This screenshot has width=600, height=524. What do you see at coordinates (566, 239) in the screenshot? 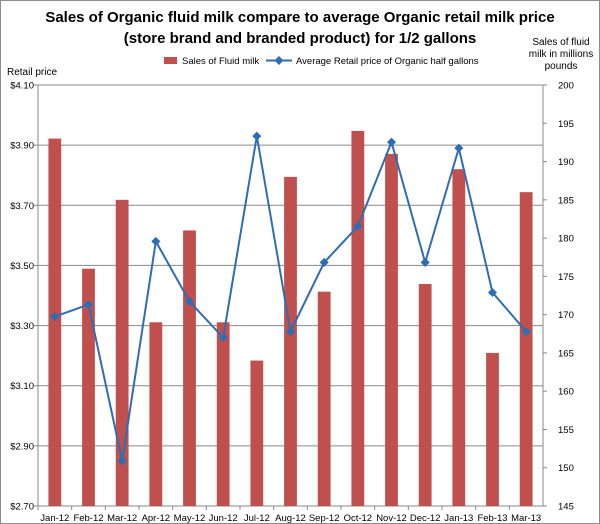
I see `right-axis-tick-label: 180` at bounding box center [566, 239].